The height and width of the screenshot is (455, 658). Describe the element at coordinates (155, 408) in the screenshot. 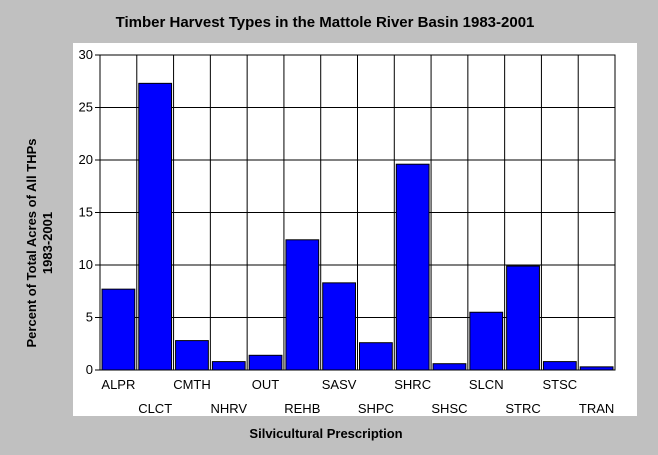

I see `x-tick-label: CLCT` at that location.